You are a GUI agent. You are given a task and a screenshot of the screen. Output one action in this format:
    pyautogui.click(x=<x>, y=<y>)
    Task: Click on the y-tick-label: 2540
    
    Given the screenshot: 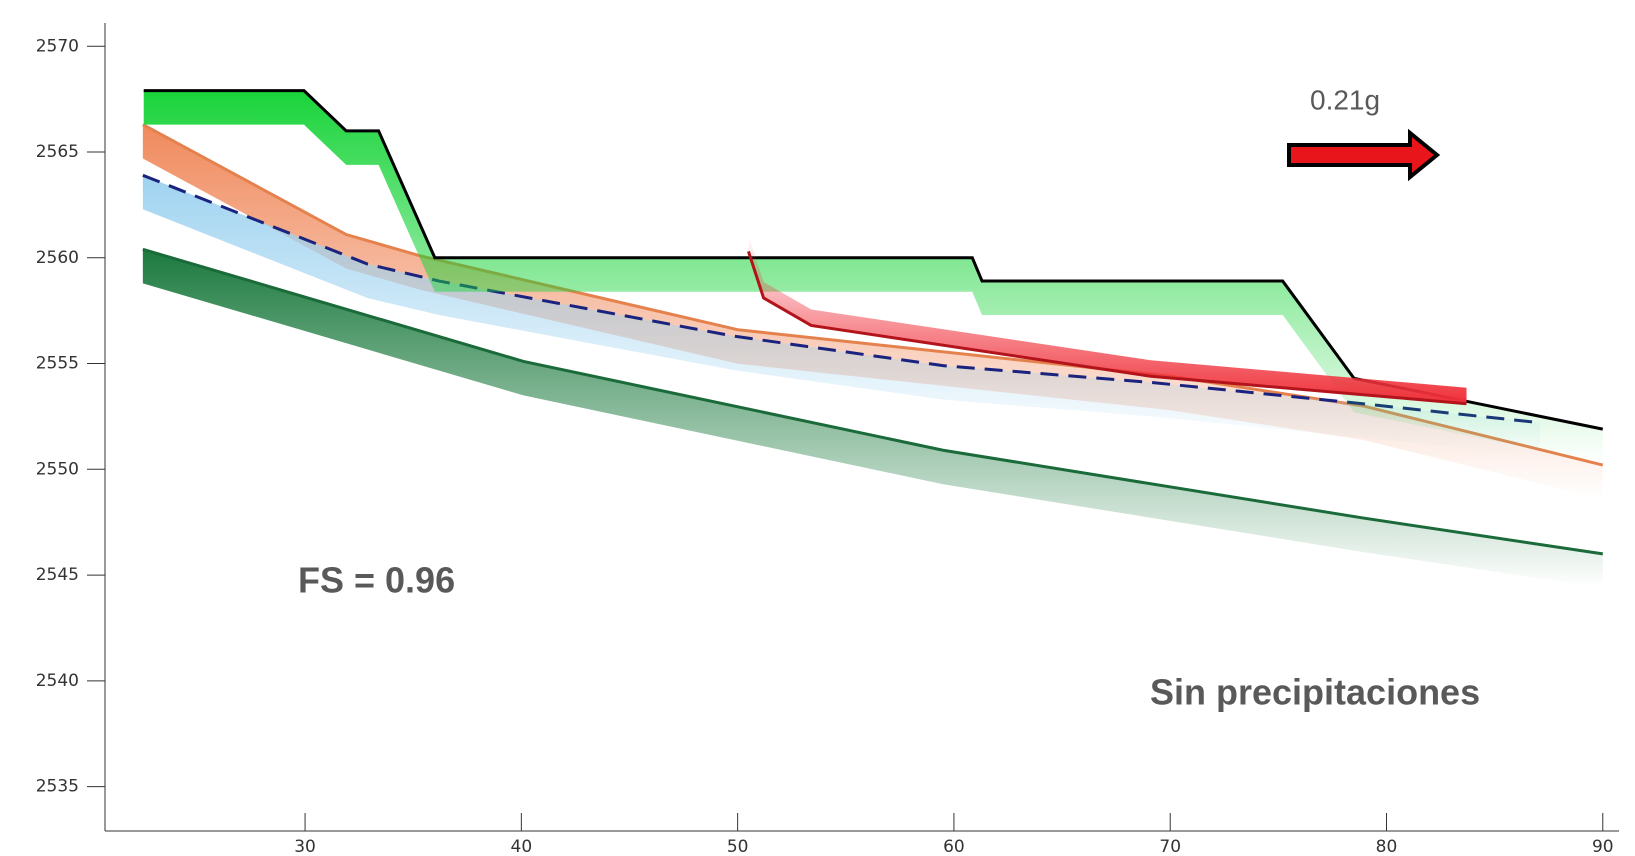 What is the action you would take?
    pyautogui.click(x=57, y=681)
    